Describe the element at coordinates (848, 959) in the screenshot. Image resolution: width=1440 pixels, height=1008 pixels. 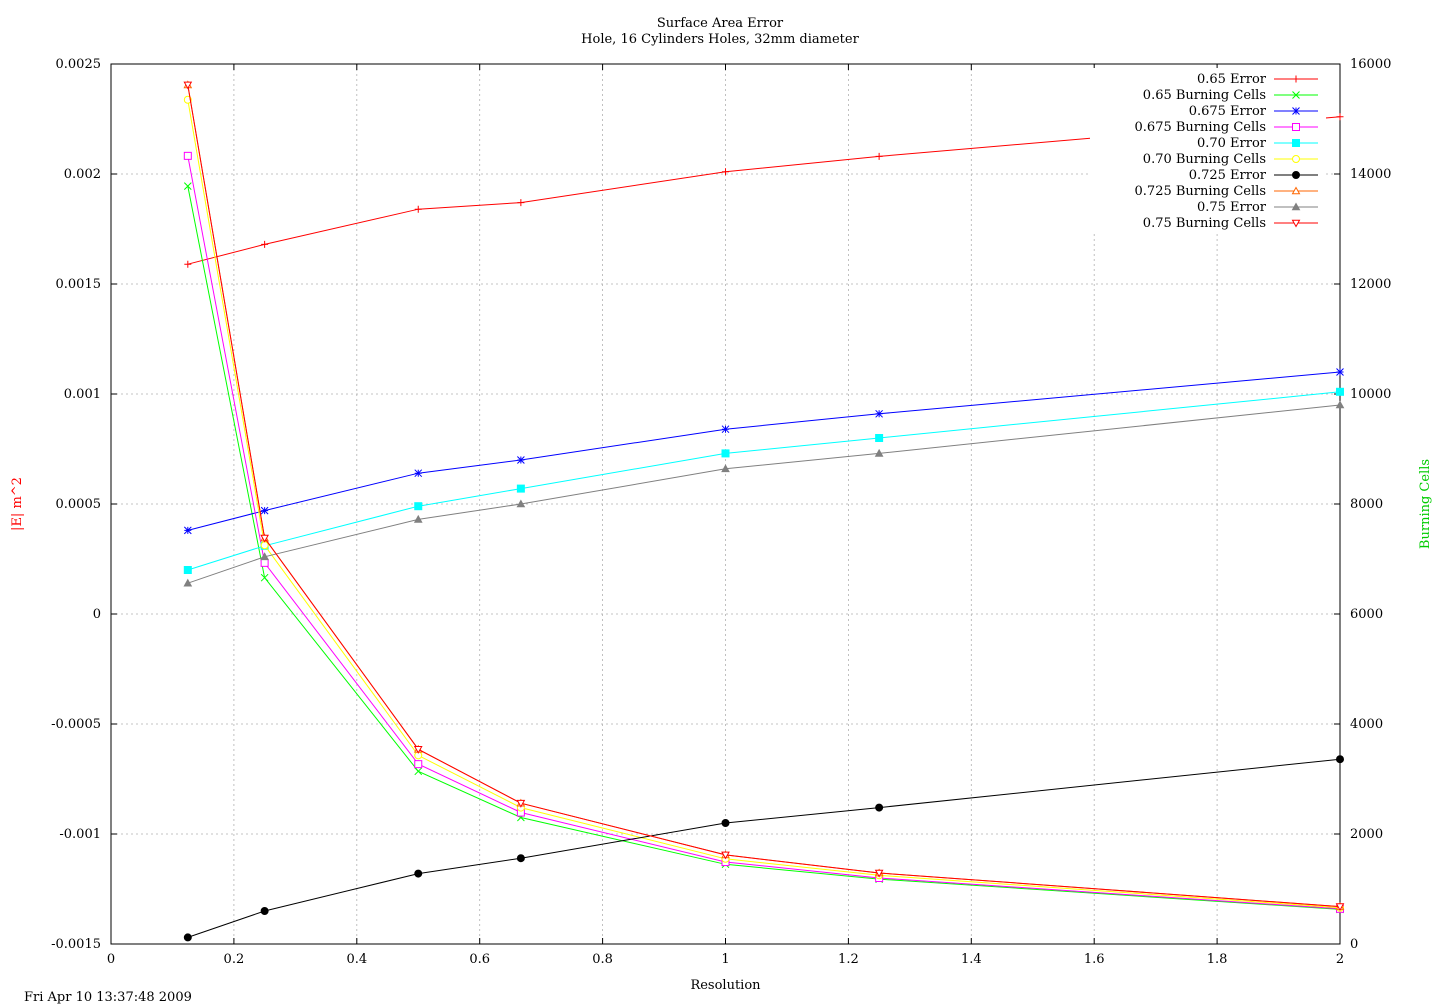
I see `x-tick-label: 1.2` at that location.